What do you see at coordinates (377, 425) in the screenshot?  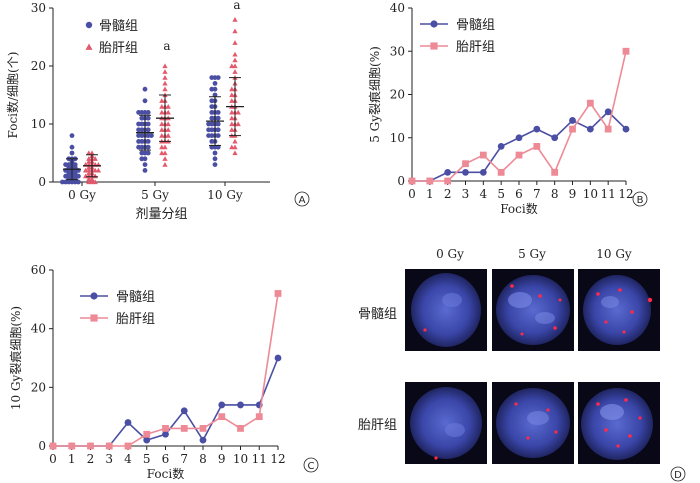 I see `row-label-fetal-liver: 胎肝组` at bounding box center [377, 425].